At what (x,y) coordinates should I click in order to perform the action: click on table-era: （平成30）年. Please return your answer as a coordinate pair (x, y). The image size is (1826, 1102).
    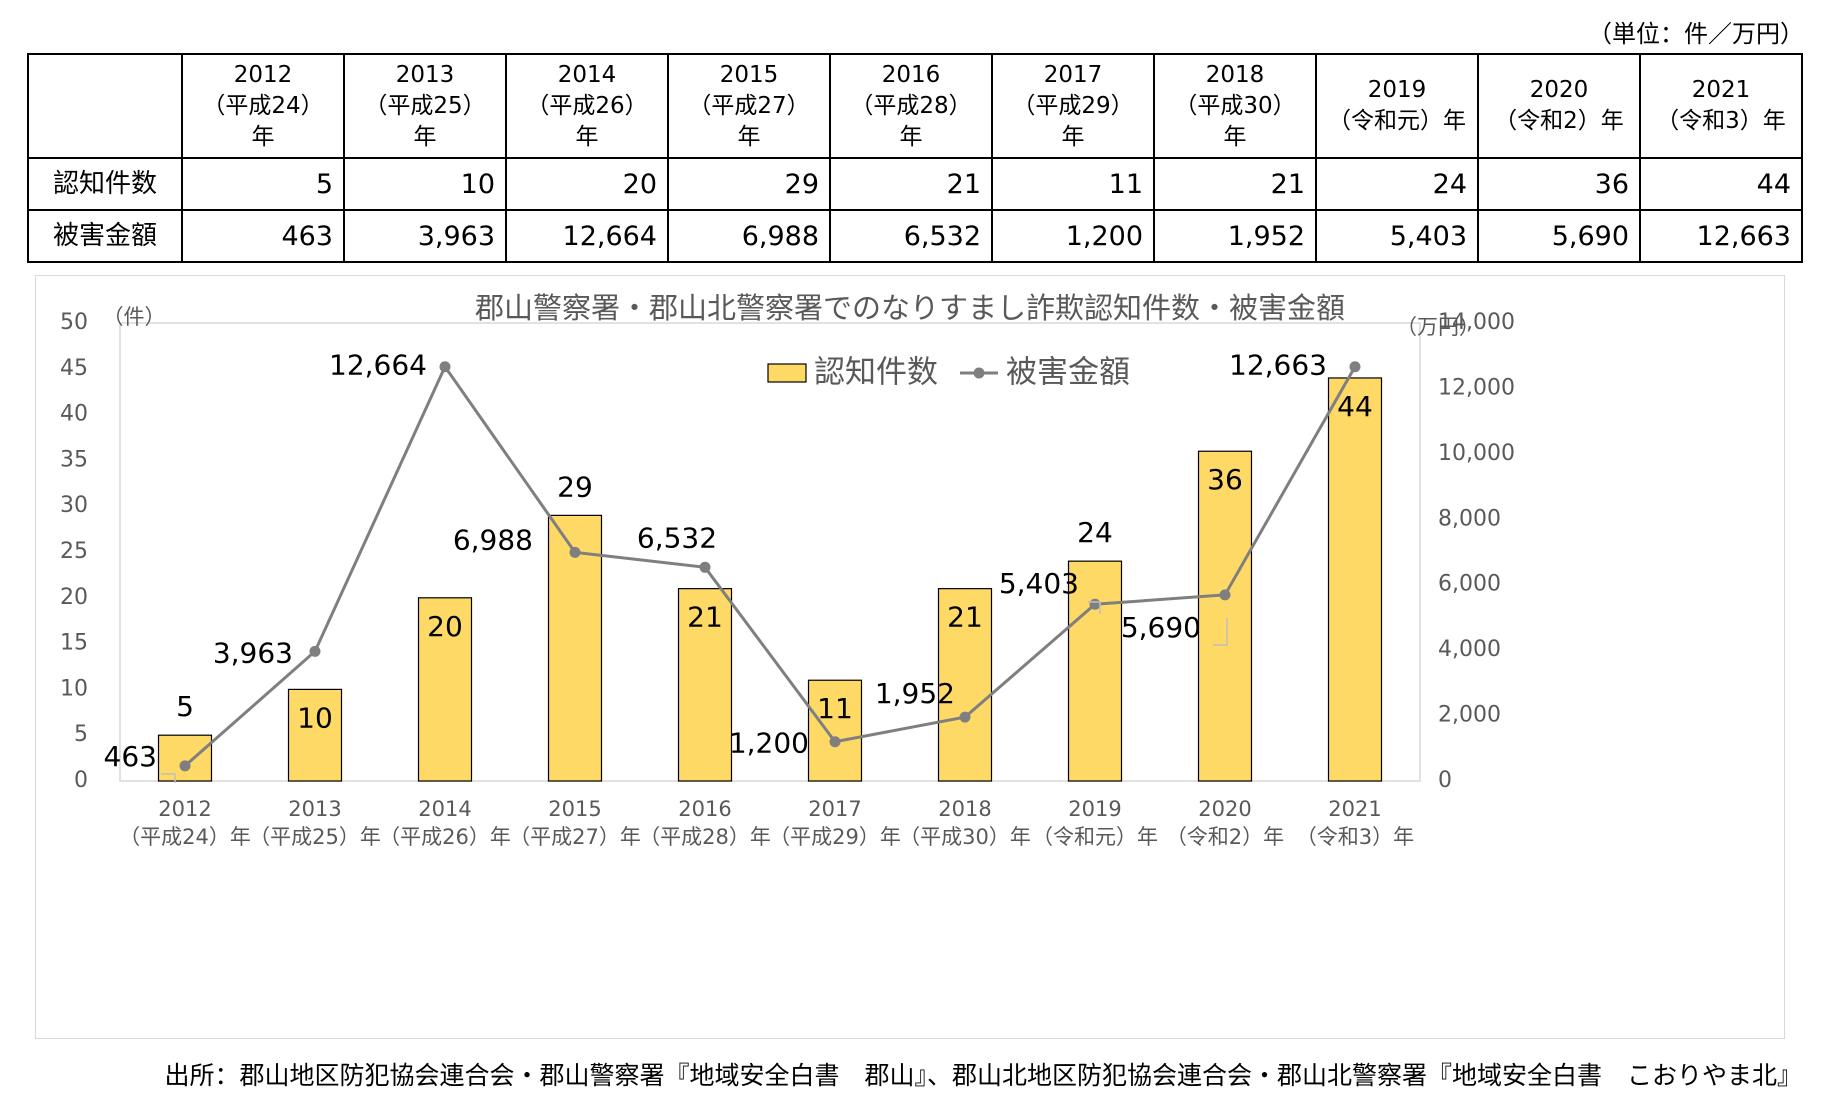
    Looking at the image, I should click on (1235, 121).